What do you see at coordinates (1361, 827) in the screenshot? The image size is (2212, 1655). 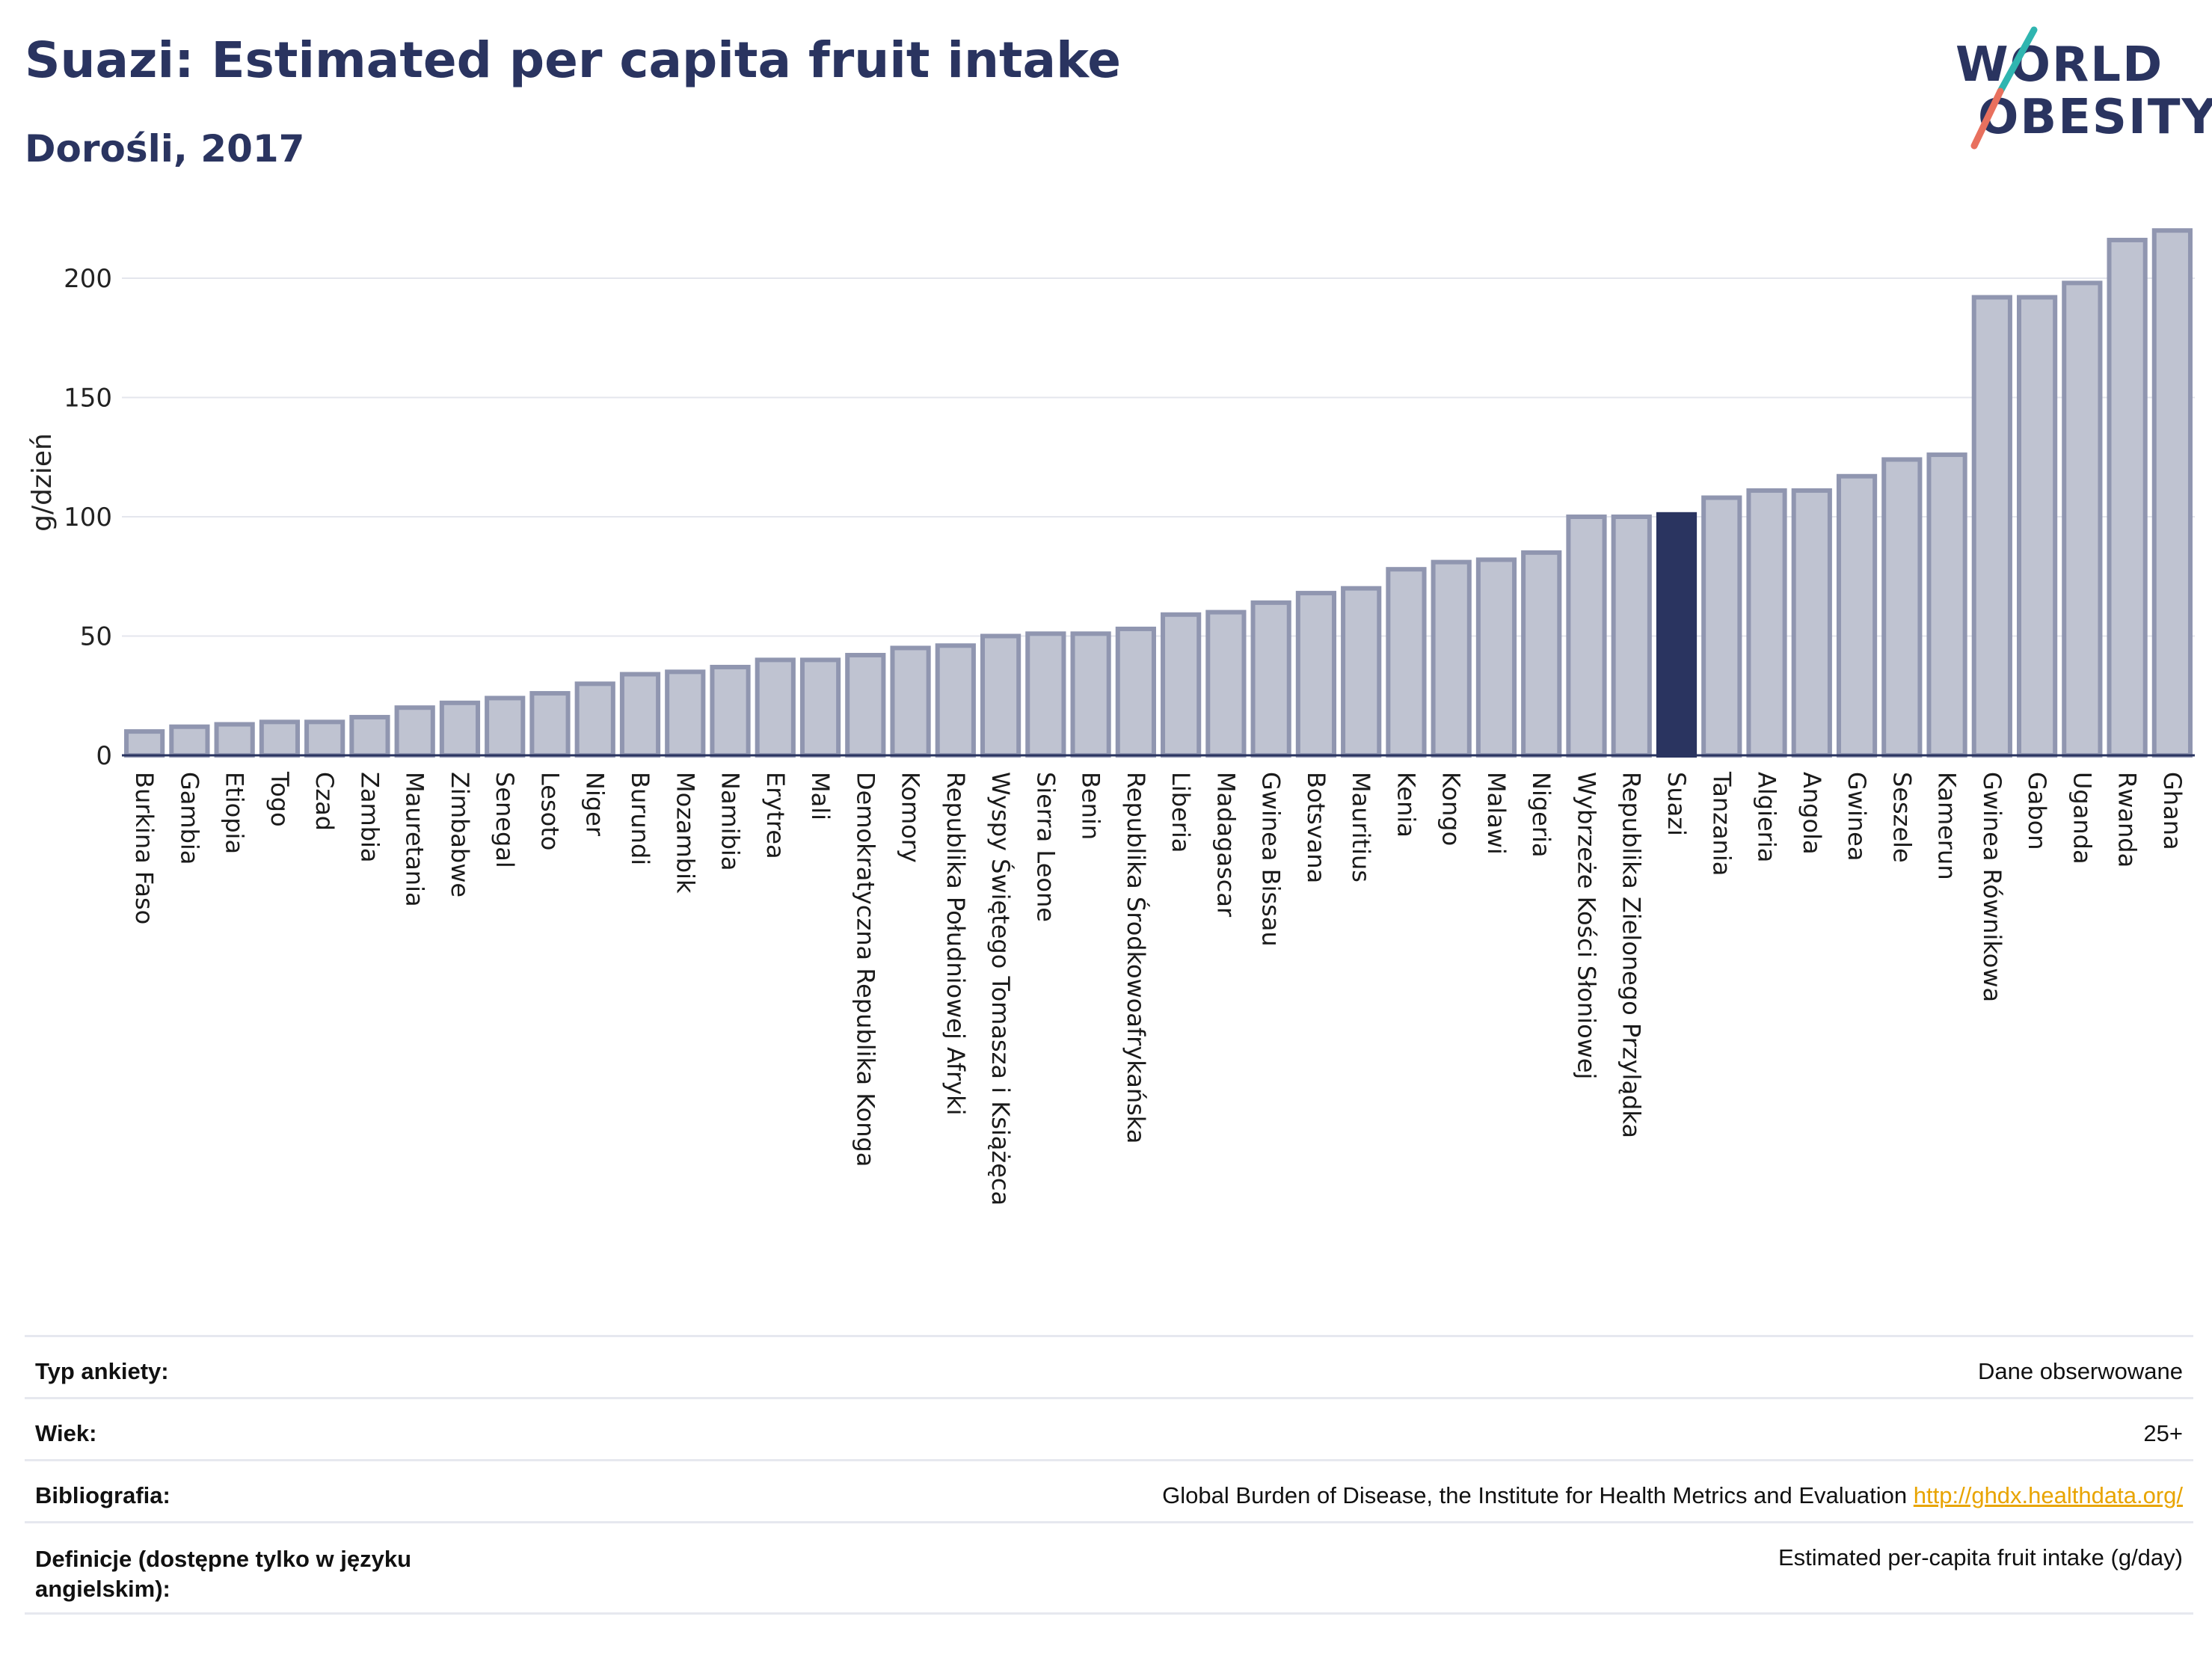 I see `x-tick-label: Mauritius` at bounding box center [1361, 827].